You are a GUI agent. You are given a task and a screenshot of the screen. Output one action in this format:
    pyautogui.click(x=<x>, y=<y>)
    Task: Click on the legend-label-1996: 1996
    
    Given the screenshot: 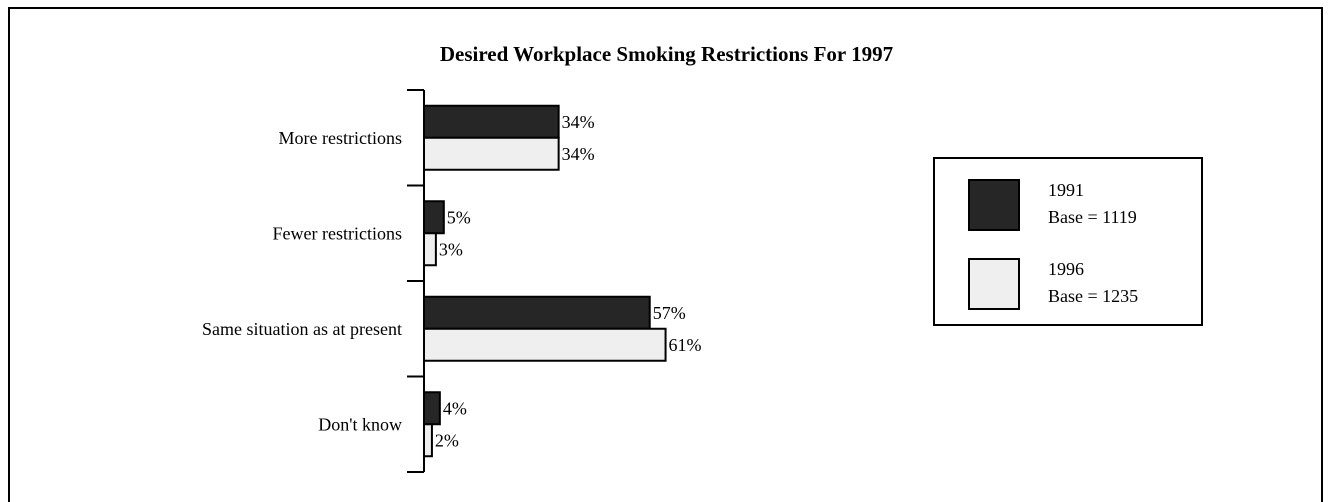 What is the action you would take?
    pyautogui.click(x=1066, y=269)
    